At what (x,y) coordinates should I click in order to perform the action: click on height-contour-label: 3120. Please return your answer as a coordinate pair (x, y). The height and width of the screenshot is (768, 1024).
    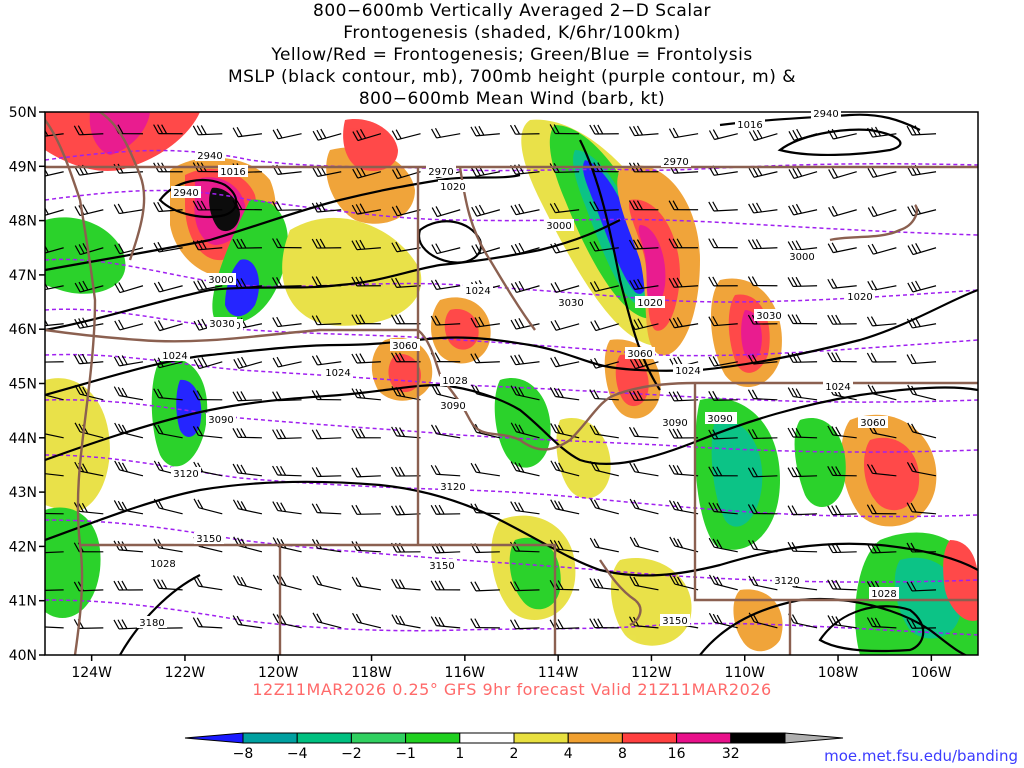
    Looking at the image, I should click on (787, 580).